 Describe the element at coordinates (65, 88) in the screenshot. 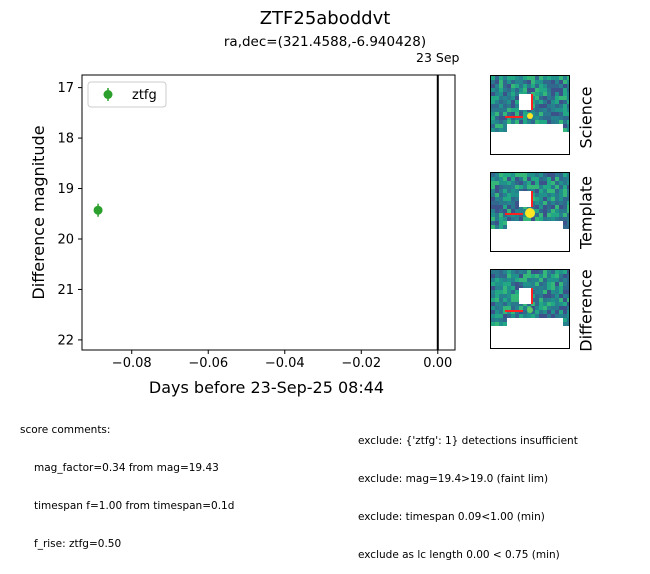

I see `y-tick-label: 17` at that location.